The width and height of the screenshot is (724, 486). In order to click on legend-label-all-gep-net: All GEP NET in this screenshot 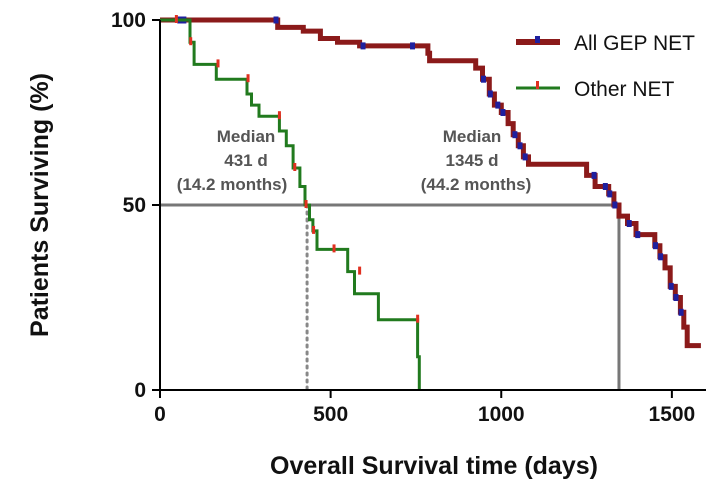, I will do `click(634, 43)`.